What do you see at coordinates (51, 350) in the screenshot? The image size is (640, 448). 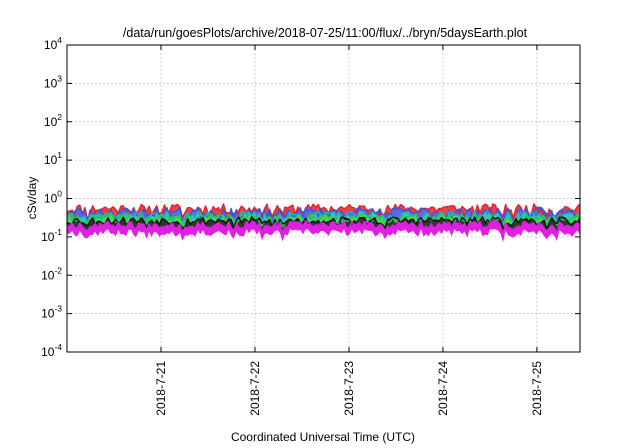 I see `y-tick-label: 10⁻⁴` at bounding box center [51, 350].